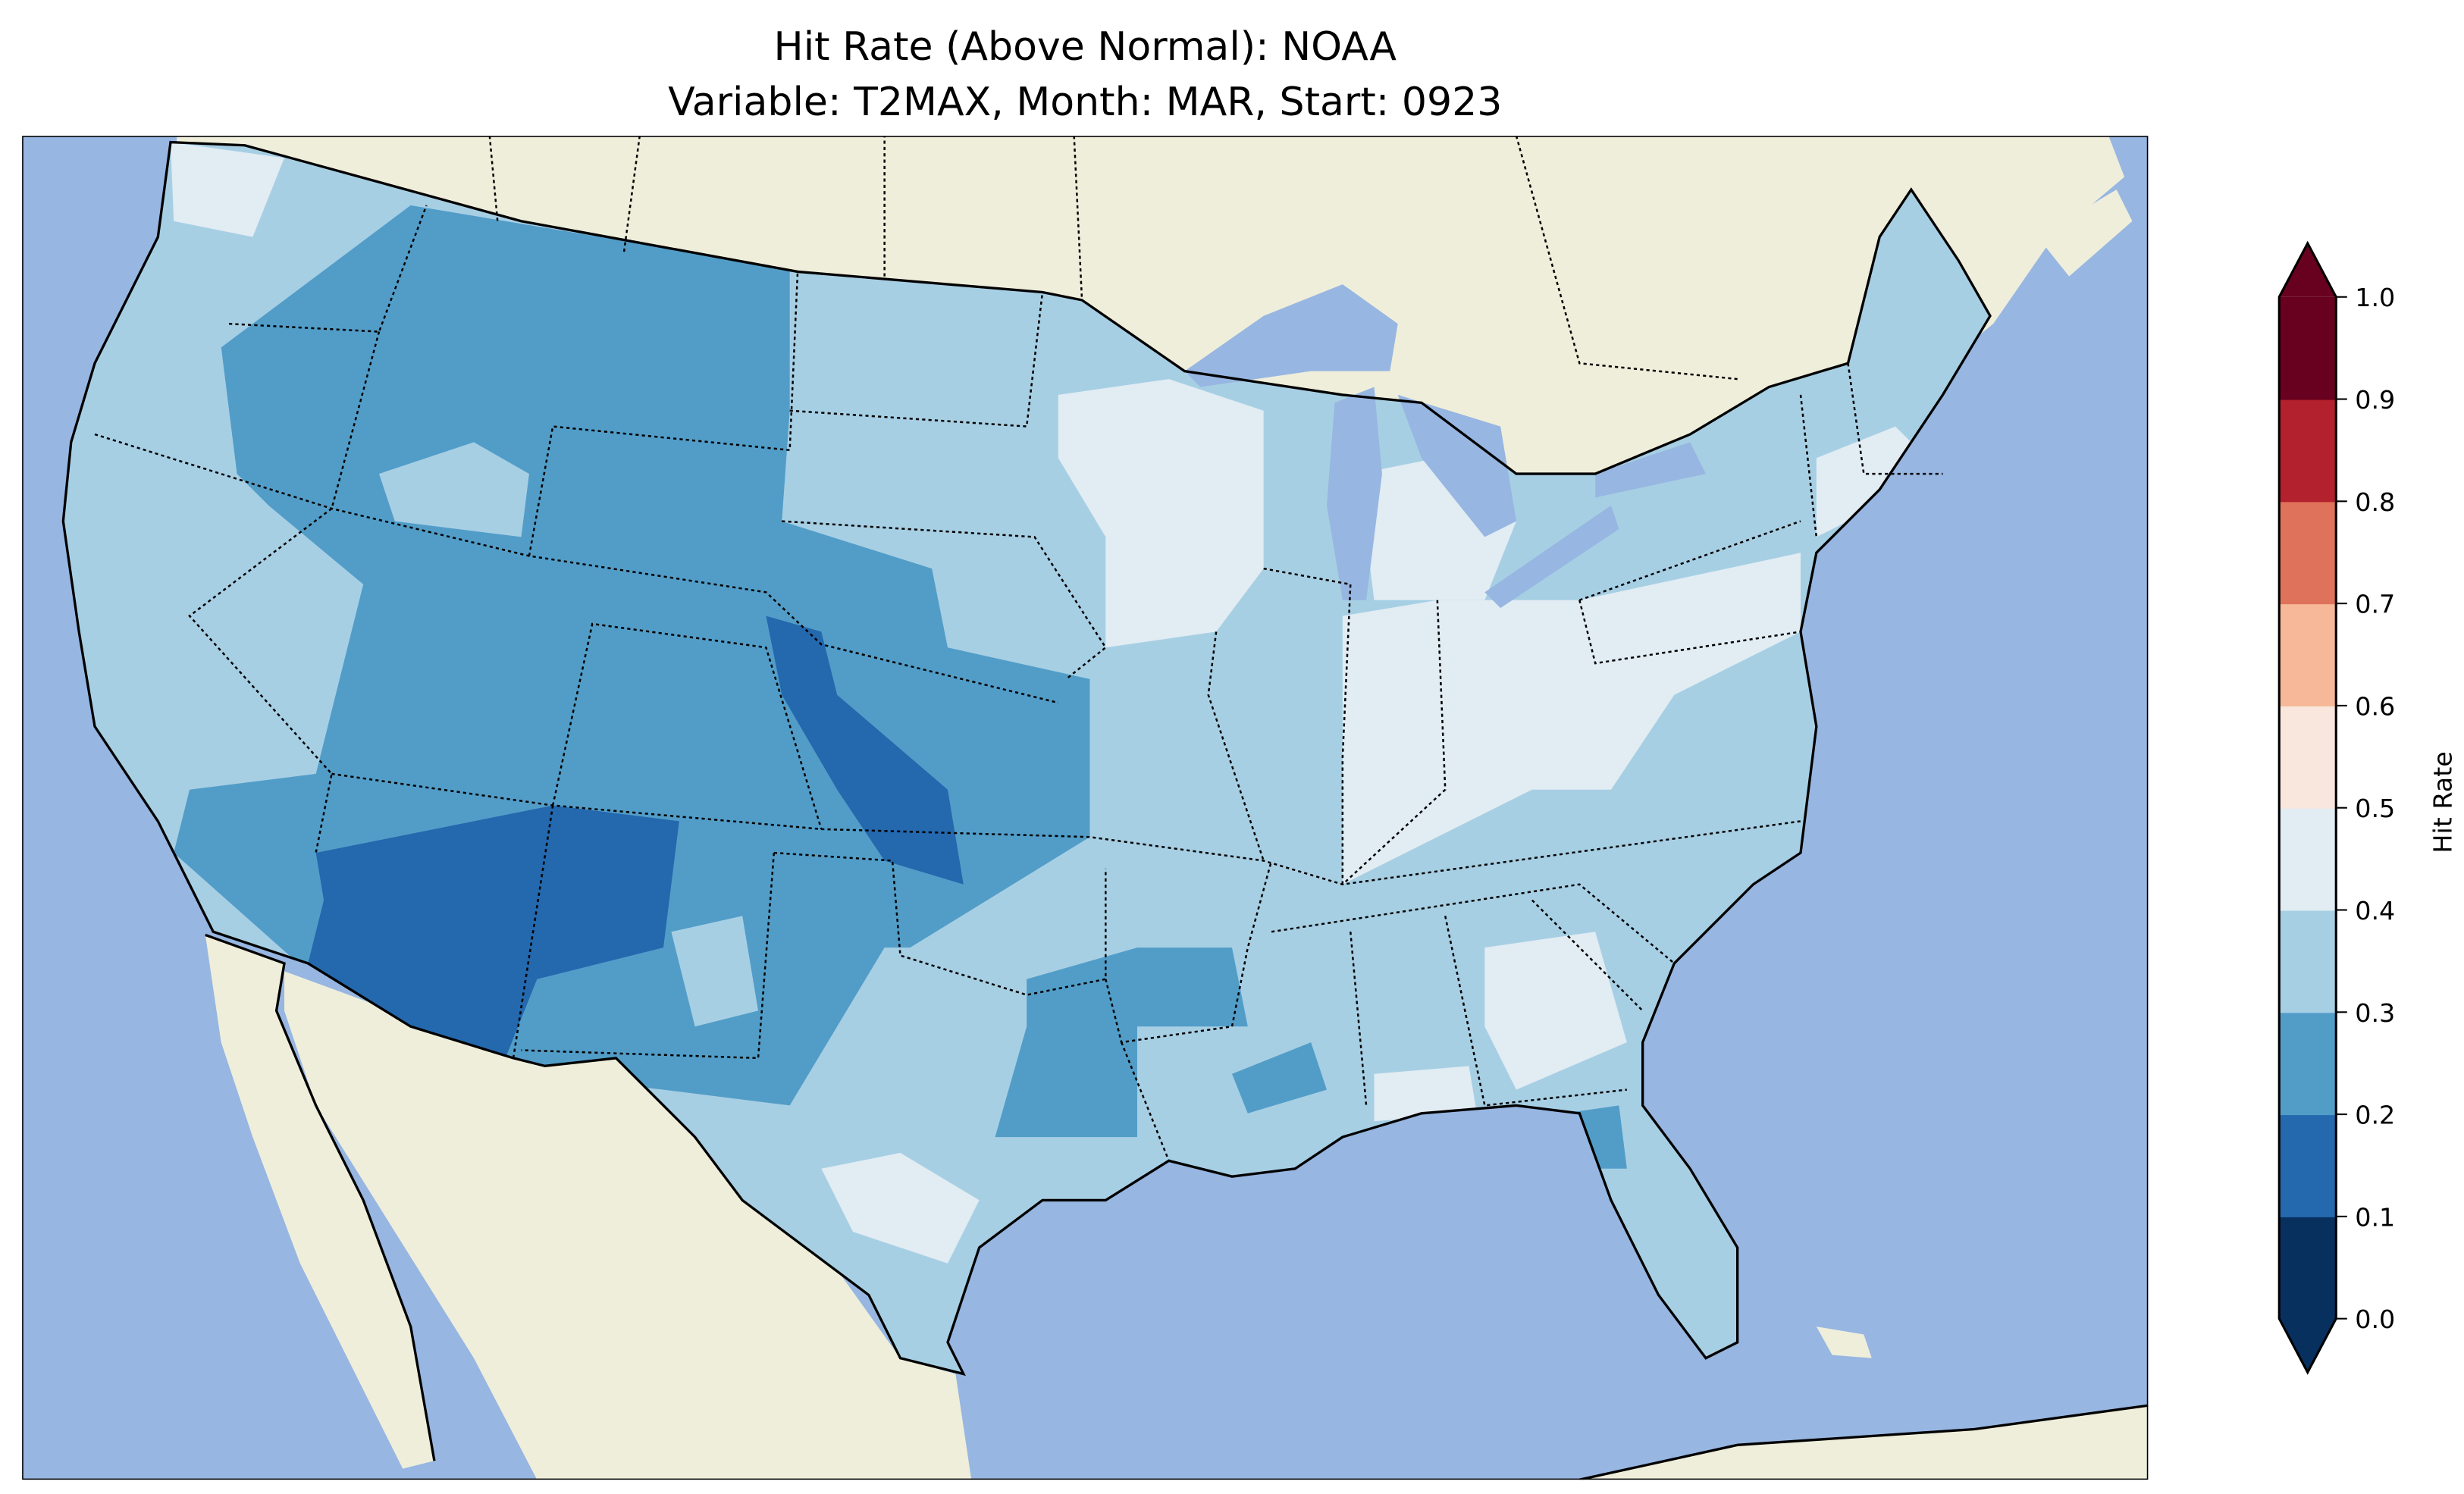 This screenshot has height=1494, width=2464. I want to click on colorbar-tick-label: 0.7, so click(2375, 604).